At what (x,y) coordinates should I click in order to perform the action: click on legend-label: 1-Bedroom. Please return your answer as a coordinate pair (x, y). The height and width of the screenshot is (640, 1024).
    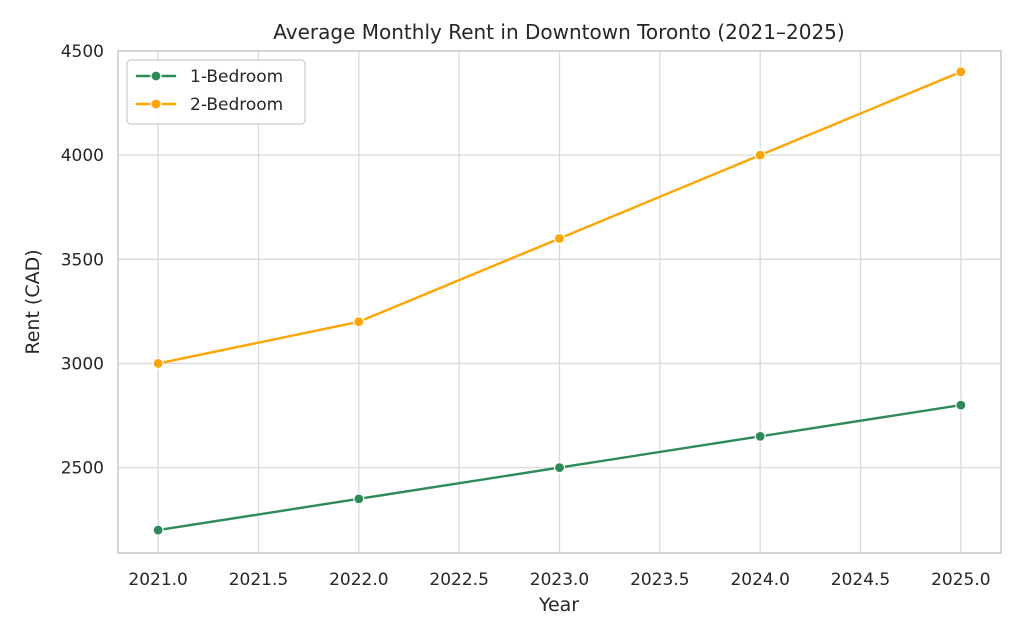
    Looking at the image, I should click on (236, 77).